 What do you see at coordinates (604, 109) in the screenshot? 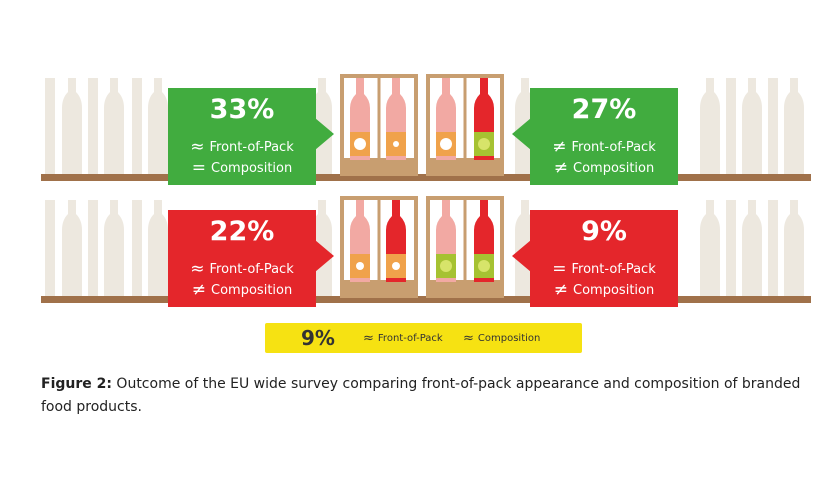
I see `card-percent: 27%` at bounding box center [604, 109].